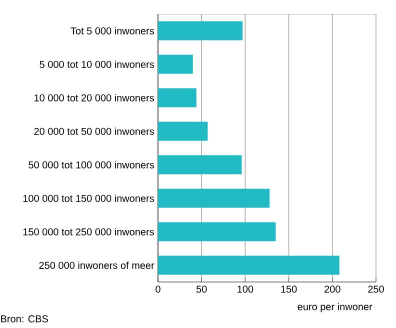 The width and height of the screenshot is (396, 328). I want to click on y-tick-label: 250 000 inwoners of meer, so click(96, 265).